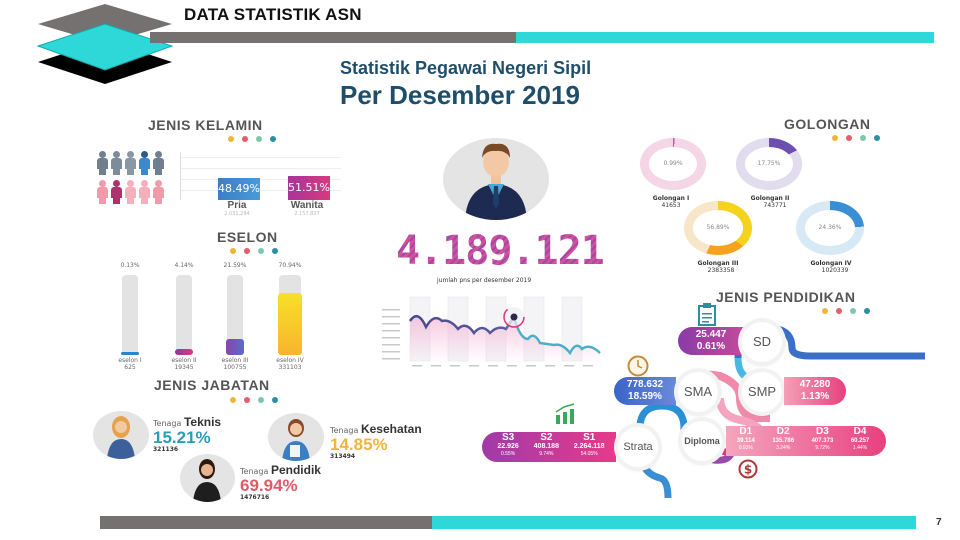 The width and height of the screenshot is (960, 540). I want to click on smp-pill: 47.280 1.13%, so click(815, 391).